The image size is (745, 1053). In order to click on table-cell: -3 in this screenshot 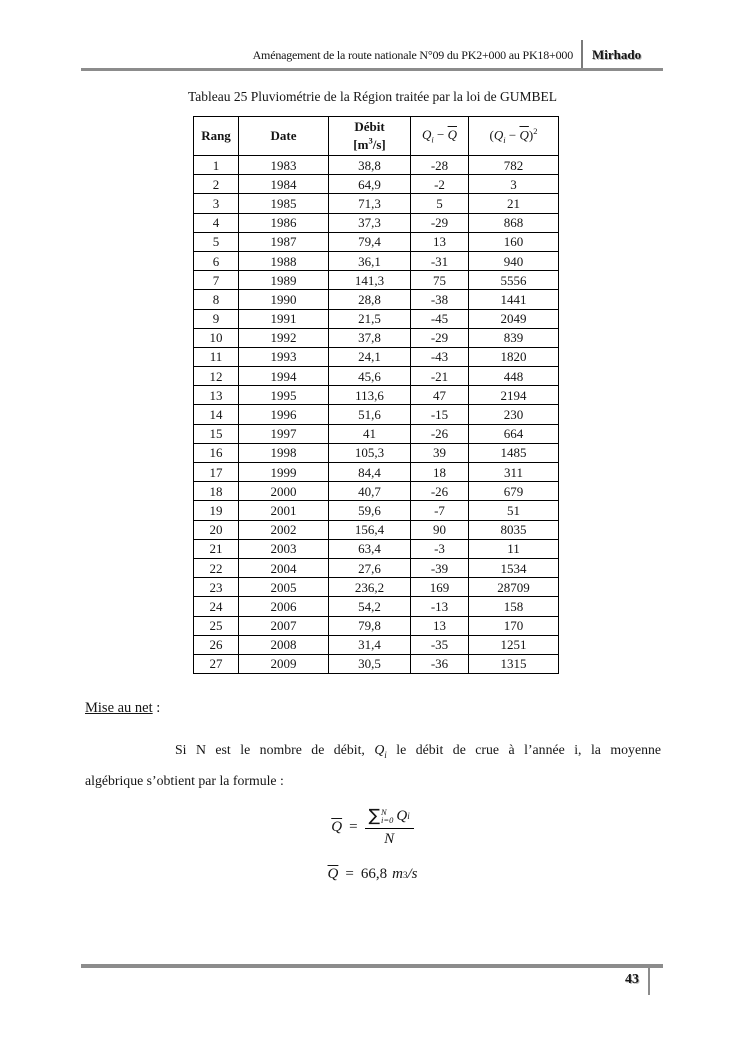, I will do `click(439, 548)`.